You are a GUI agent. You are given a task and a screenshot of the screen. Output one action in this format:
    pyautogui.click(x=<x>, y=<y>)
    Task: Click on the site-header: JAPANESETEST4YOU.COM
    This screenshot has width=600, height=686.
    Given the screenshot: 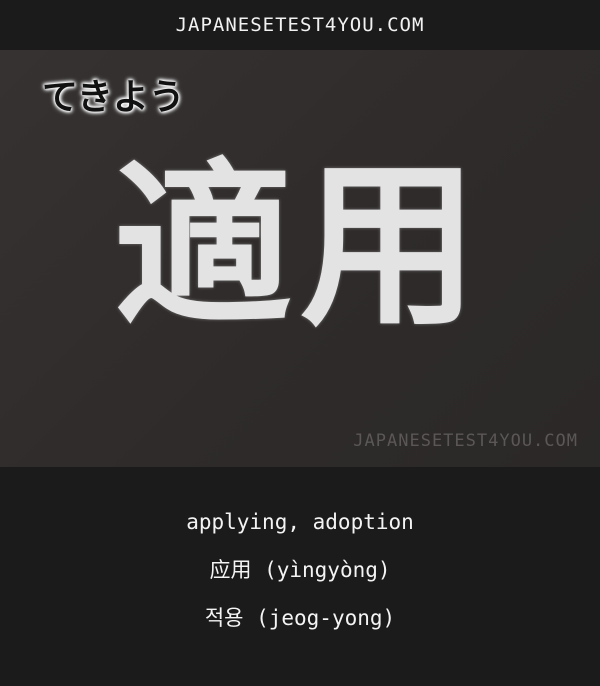 What is the action you would take?
    pyautogui.click(x=300, y=25)
    